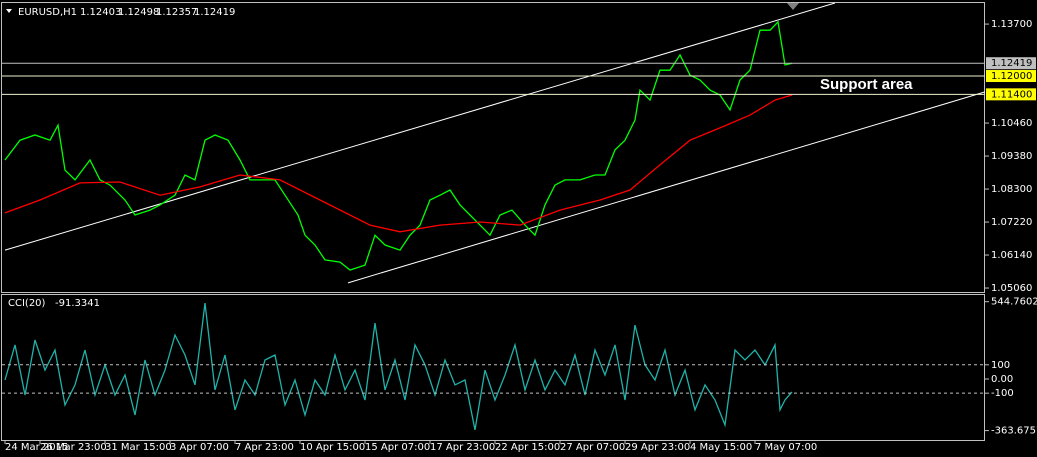 Image resolution: width=1037 pixels, height=457 pixels. Describe the element at coordinates (100, 12) in the screenshot. I see `ohlc-open: 1.12403` at that location.